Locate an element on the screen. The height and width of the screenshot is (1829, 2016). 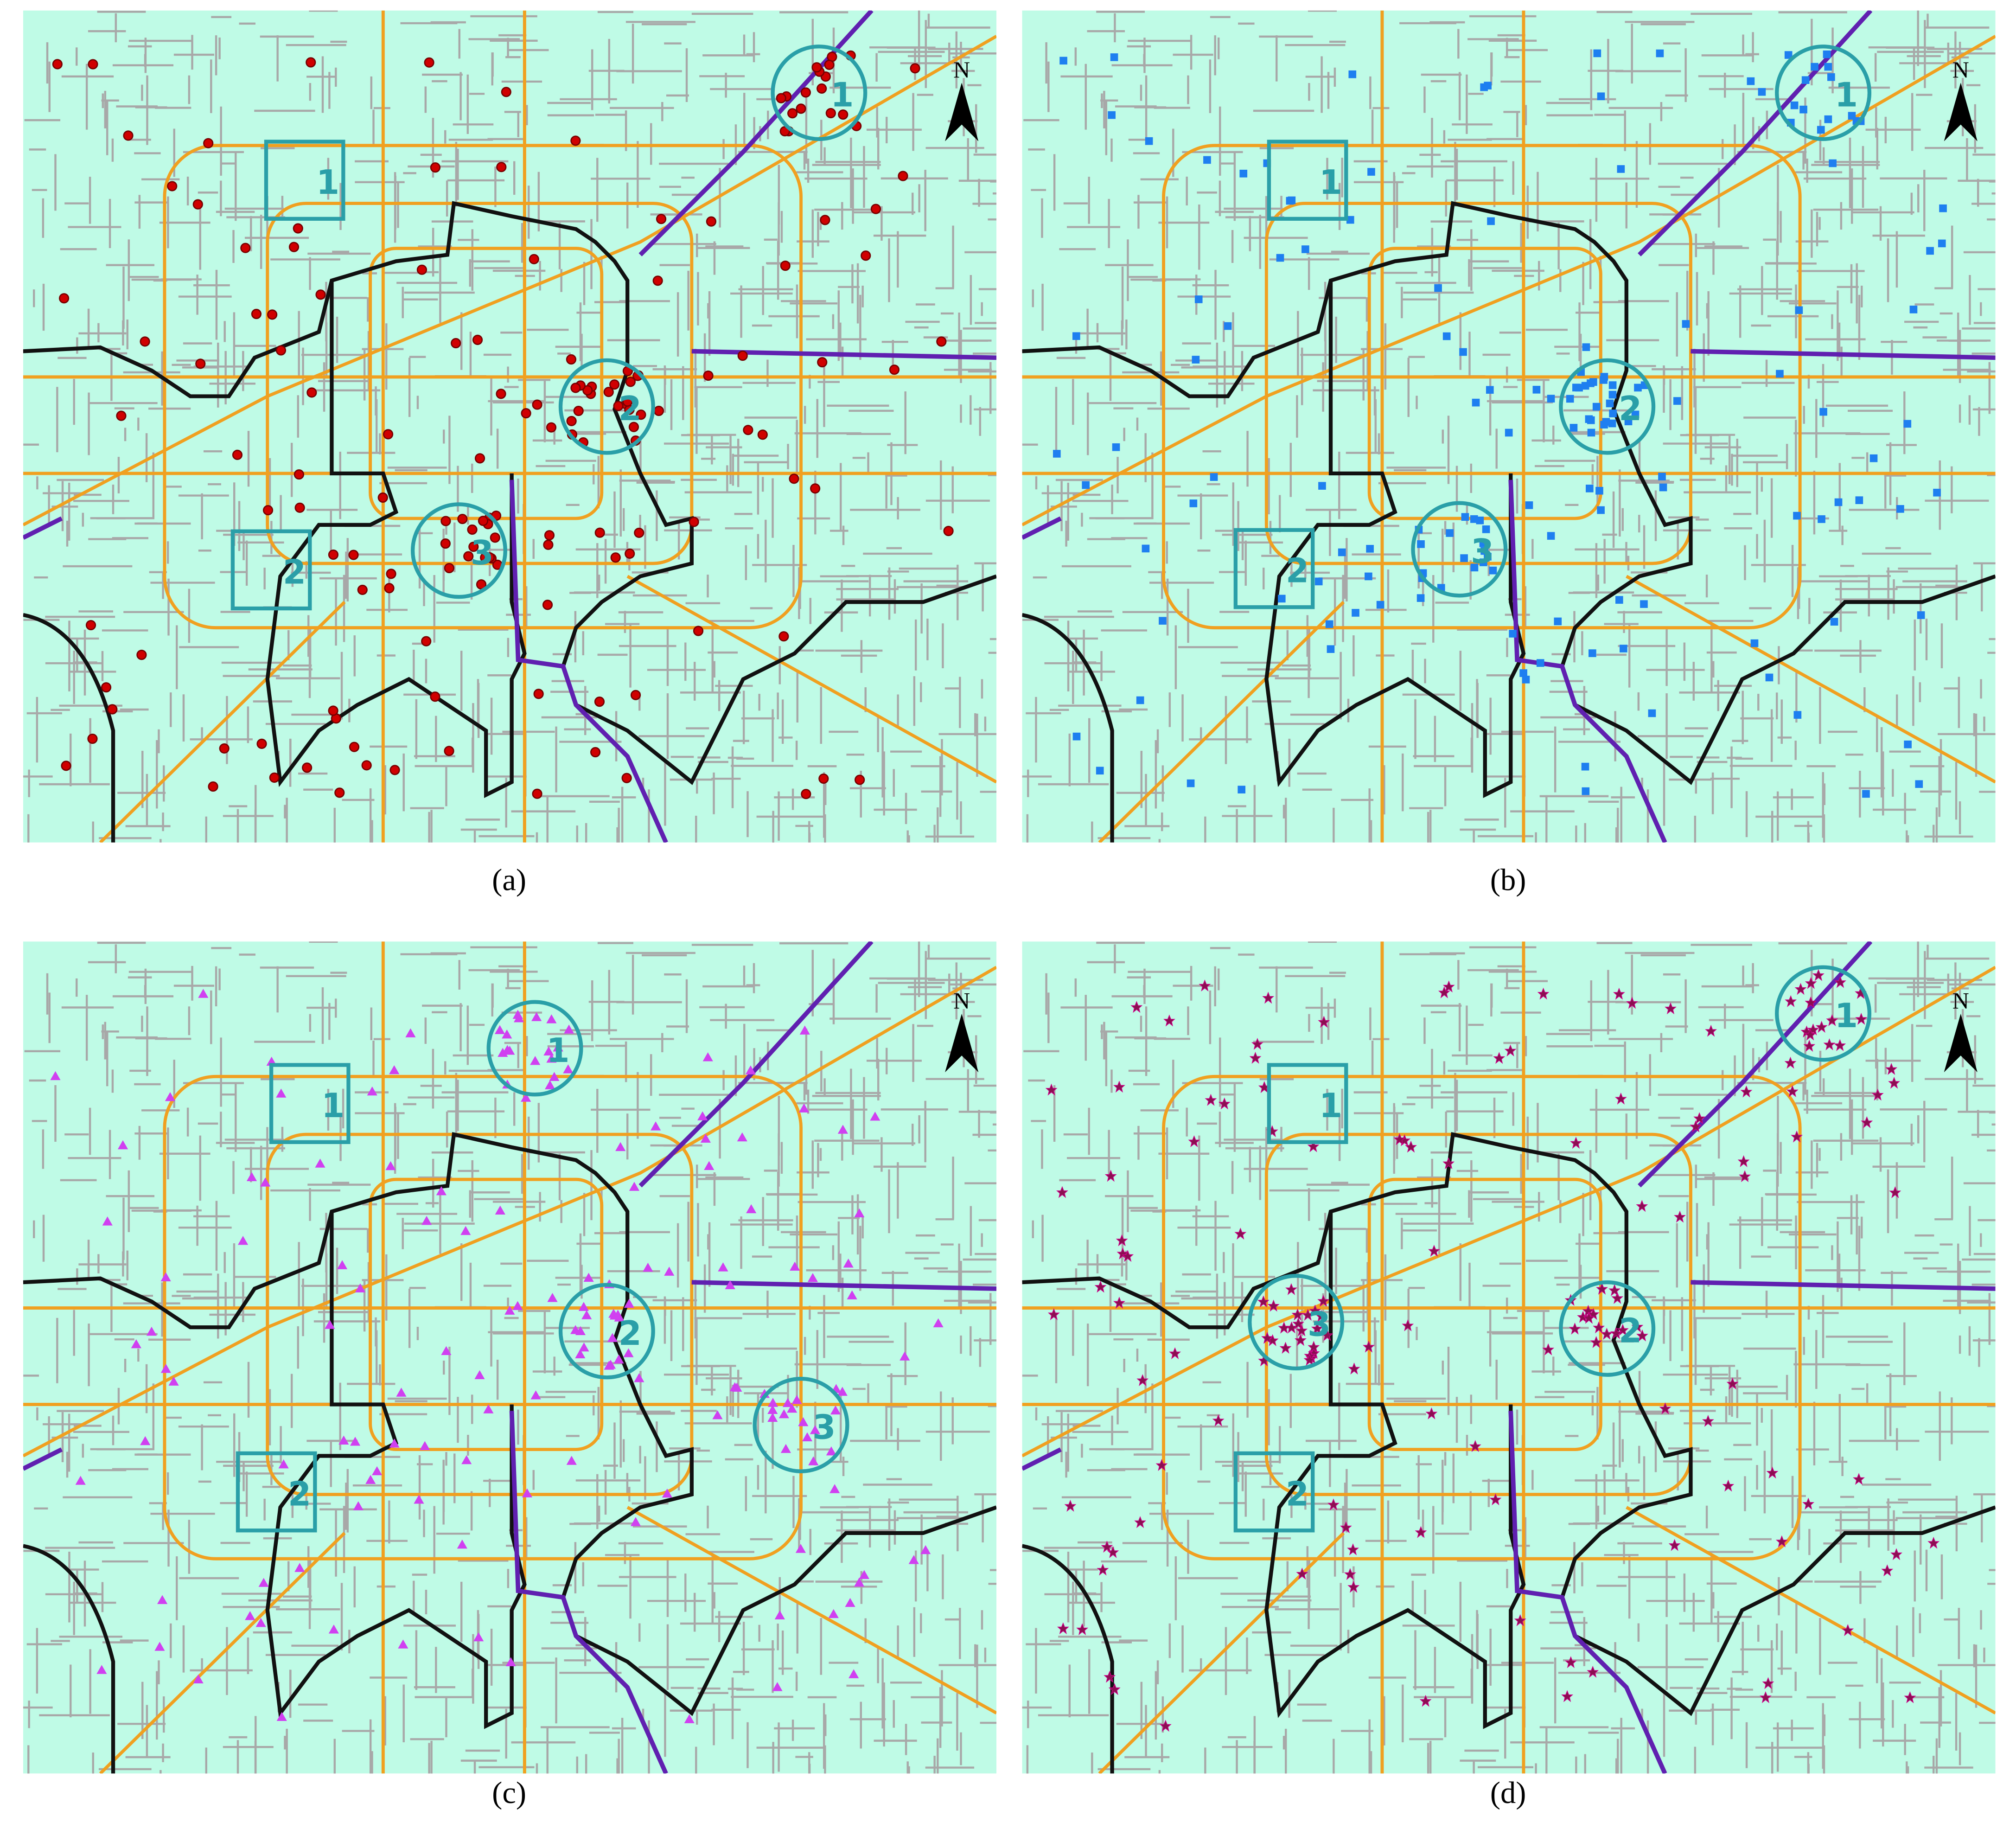
north-label: N is located at coordinates (962, 70).